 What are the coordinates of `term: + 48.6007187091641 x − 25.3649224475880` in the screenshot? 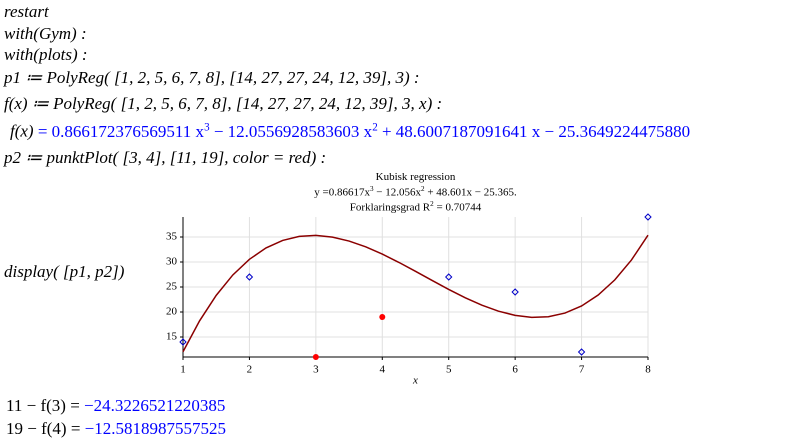 It's located at (534, 131).